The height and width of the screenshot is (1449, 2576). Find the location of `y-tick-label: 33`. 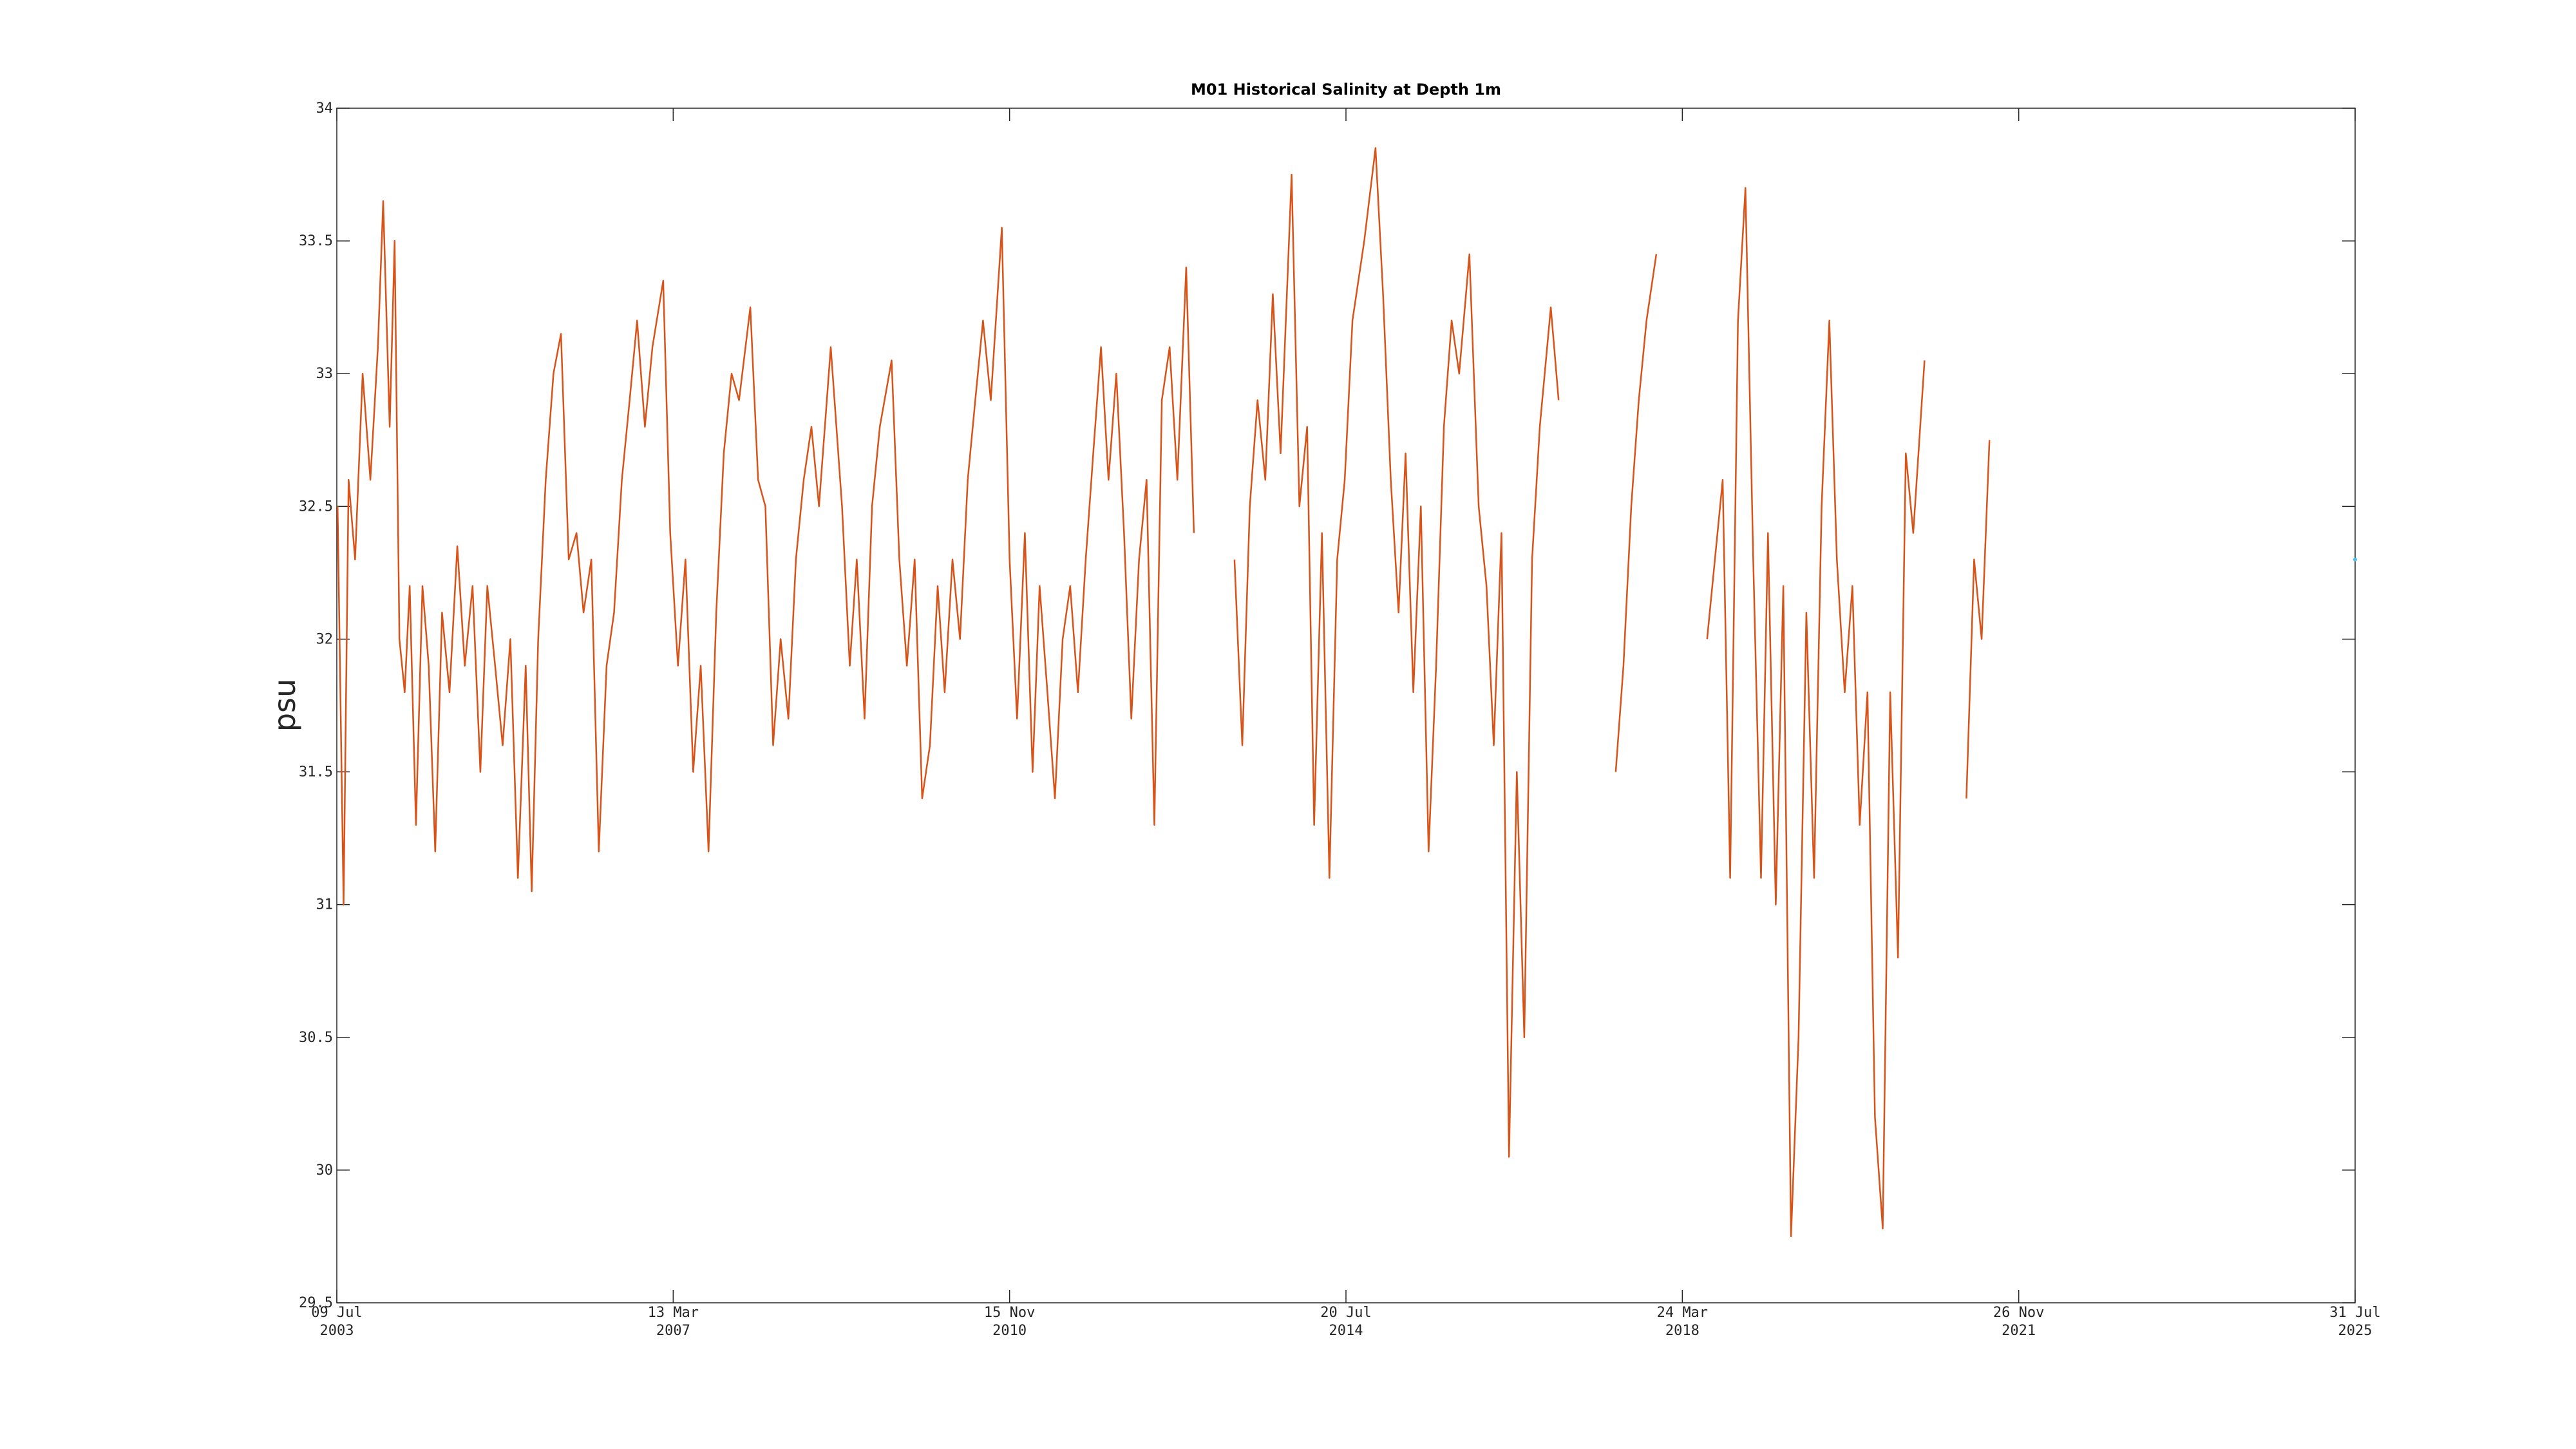

y-tick-label: 33 is located at coordinates (325, 374).